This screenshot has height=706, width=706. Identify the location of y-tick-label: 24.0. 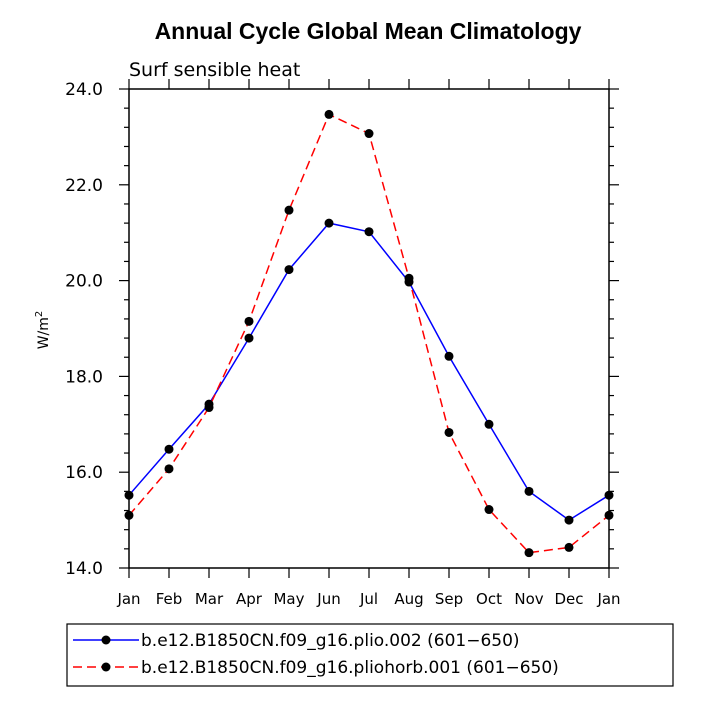
(84, 90).